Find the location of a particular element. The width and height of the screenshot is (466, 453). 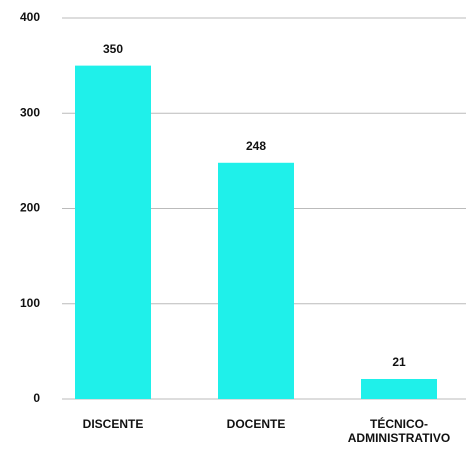

x-tick-label: DISCENTE is located at coordinates (113, 424).